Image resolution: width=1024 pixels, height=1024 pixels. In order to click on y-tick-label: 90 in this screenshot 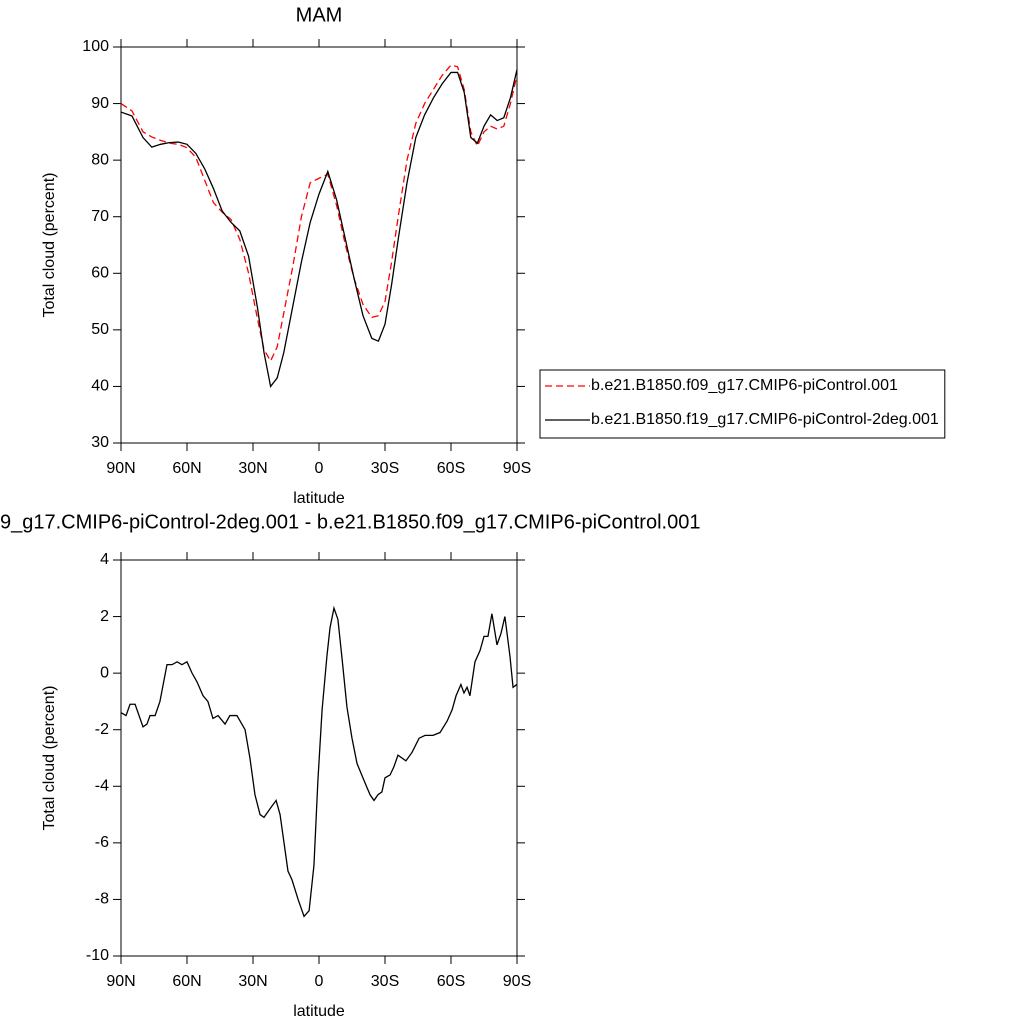, I will do `click(100, 103)`.